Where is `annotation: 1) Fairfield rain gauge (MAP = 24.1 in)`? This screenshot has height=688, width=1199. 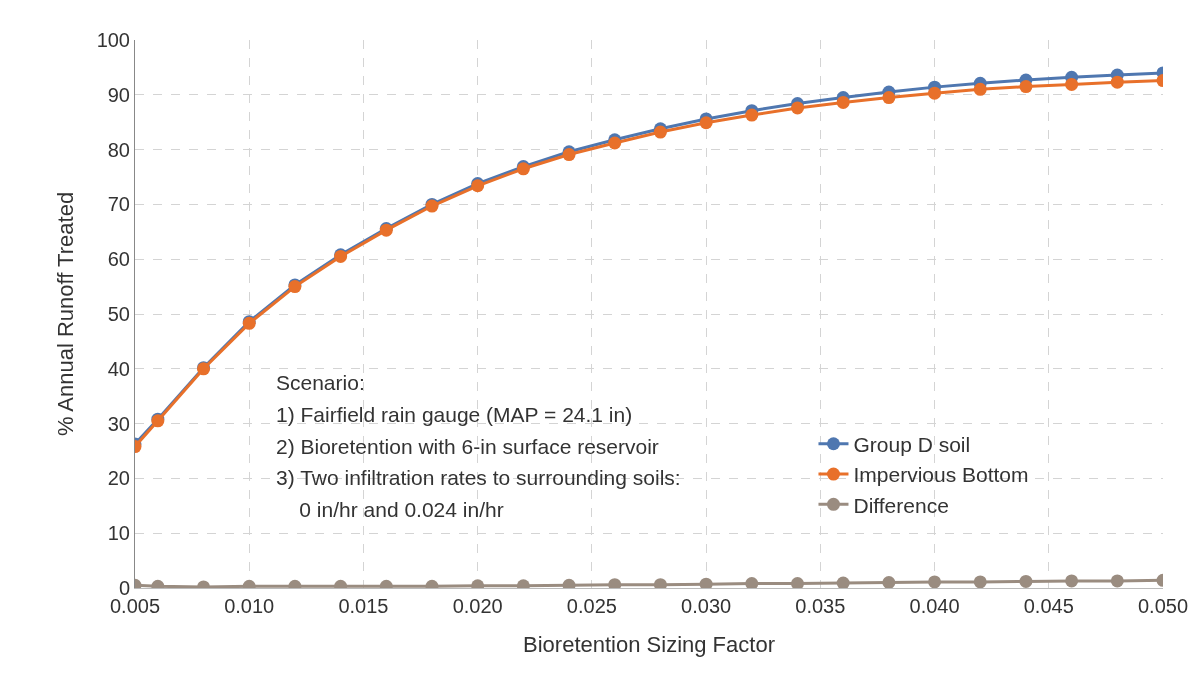
annotation: 1) Fairfield rain gauge (MAP = 24.1 in) is located at coordinates (454, 414).